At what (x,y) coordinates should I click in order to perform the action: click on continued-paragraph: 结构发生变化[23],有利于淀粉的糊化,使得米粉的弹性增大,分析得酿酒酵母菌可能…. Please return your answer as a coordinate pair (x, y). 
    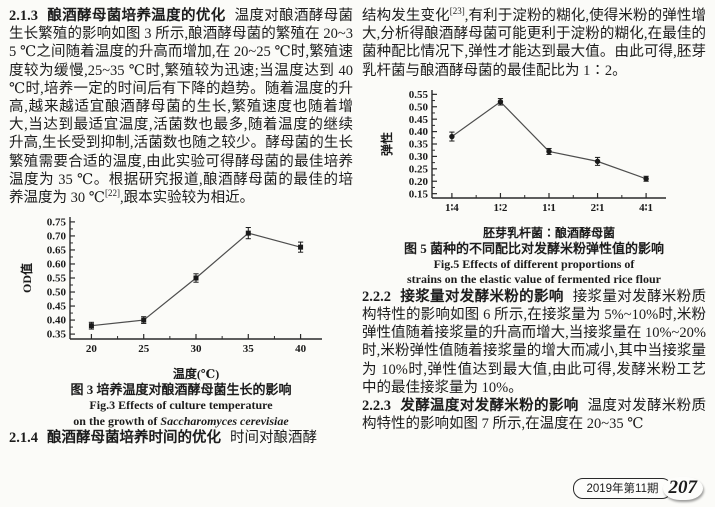
    Looking at the image, I should click on (534, 43).